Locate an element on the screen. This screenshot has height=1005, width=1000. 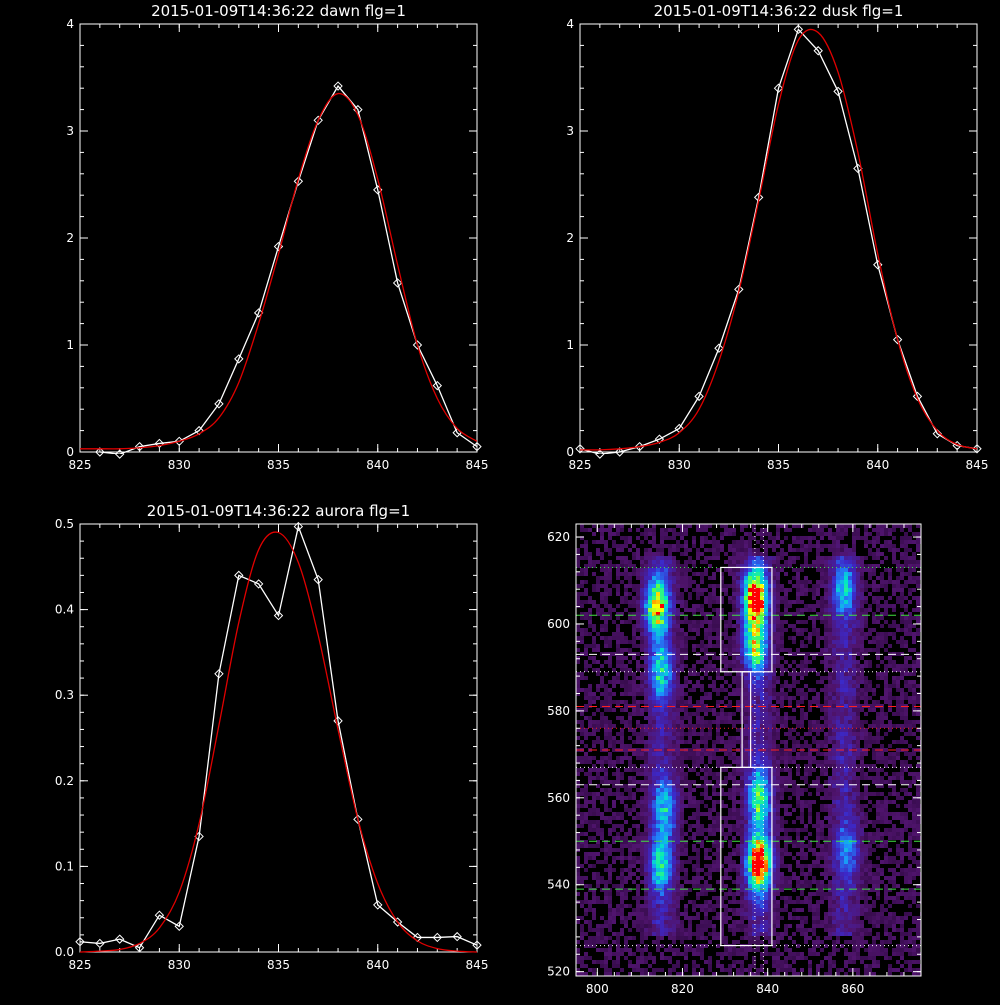
chart-title: 2015-01-09T14:36:22 aurora flg=1 is located at coordinates (278, 511).